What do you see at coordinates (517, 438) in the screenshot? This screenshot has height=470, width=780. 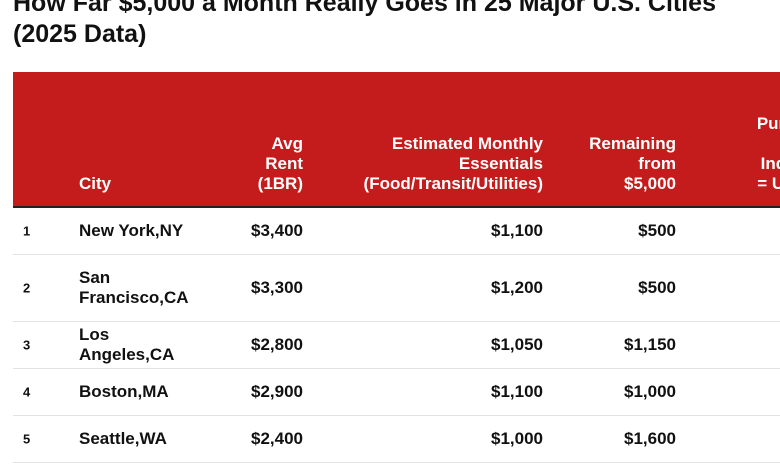 I see `essentials-cell: $1,000` at bounding box center [517, 438].